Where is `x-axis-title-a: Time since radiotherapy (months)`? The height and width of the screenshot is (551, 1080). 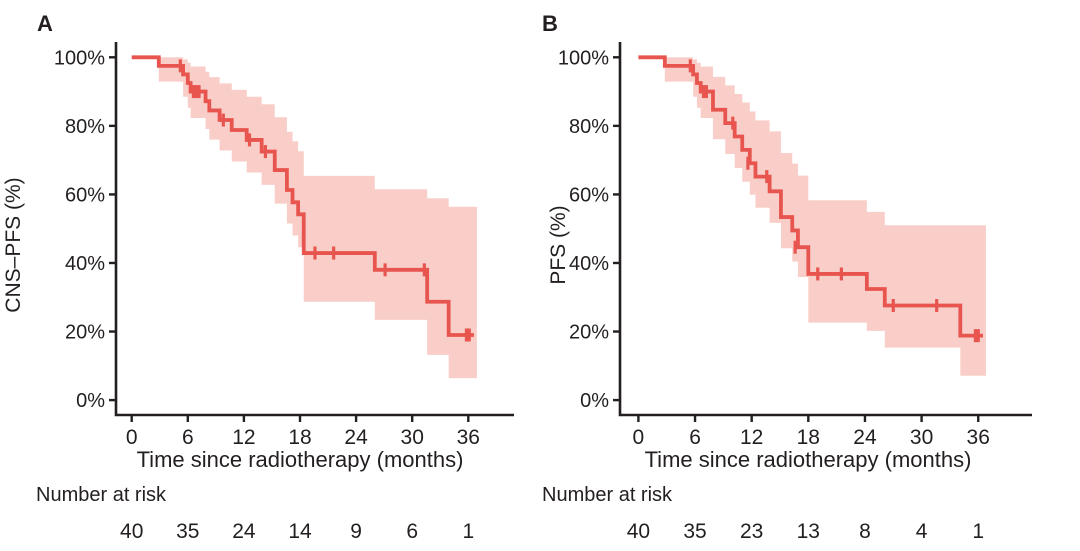 x-axis-title-a: Time since radiotherapy (months) is located at coordinates (300, 459).